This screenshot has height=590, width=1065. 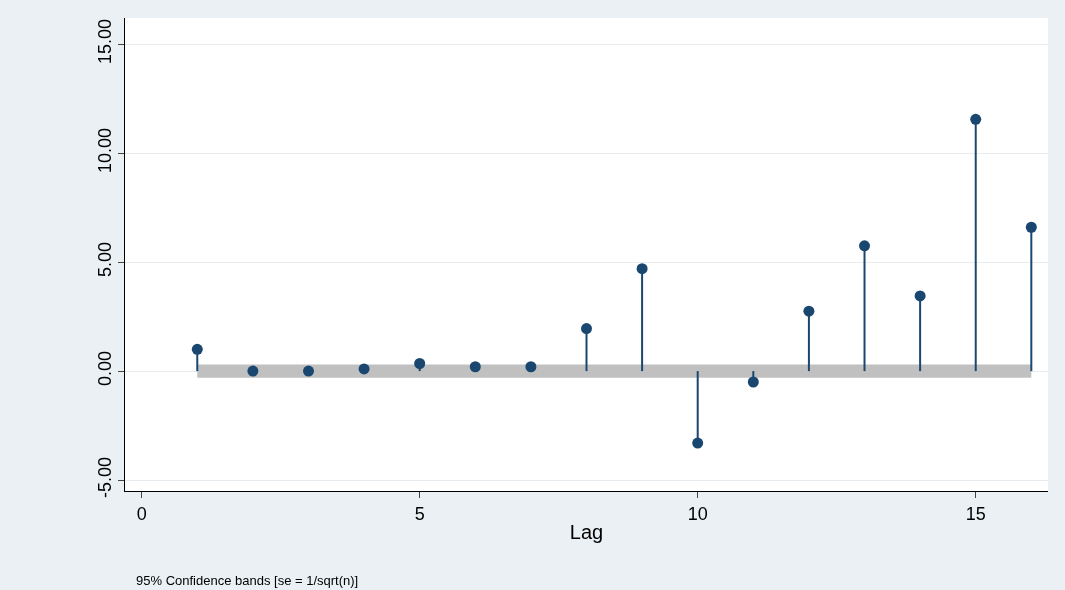 What do you see at coordinates (104, 368) in the screenshot?
I see `y-tick-label: 0.00` at bounding box center [104, 368].